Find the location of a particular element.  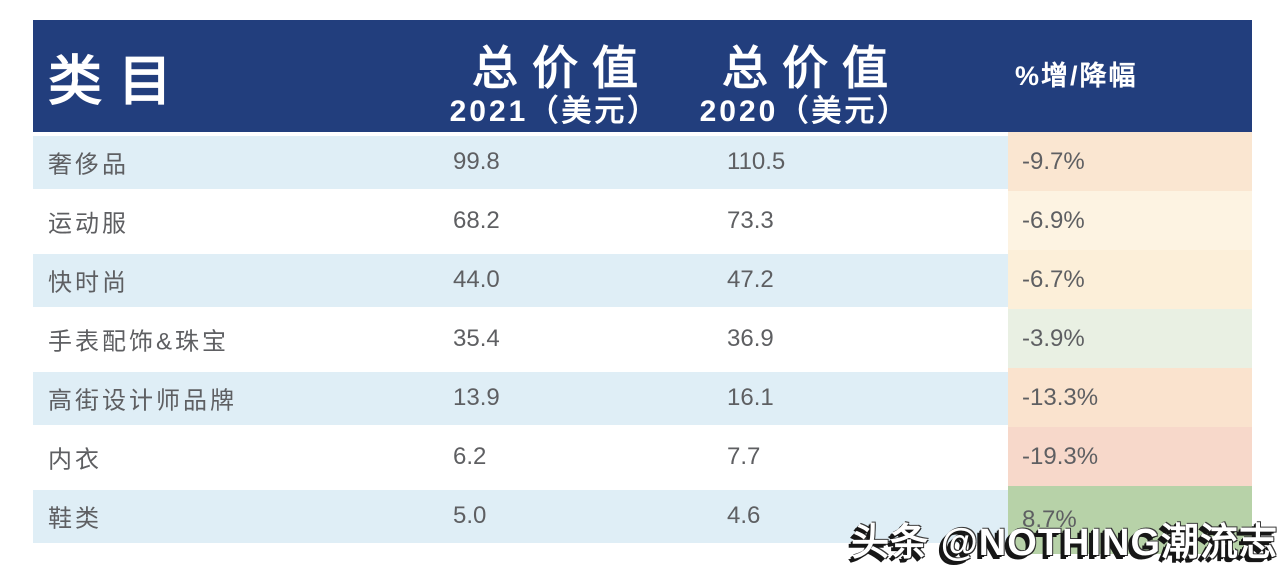

value-2020-cell: 110.5 is located at coordinates (756, 161).